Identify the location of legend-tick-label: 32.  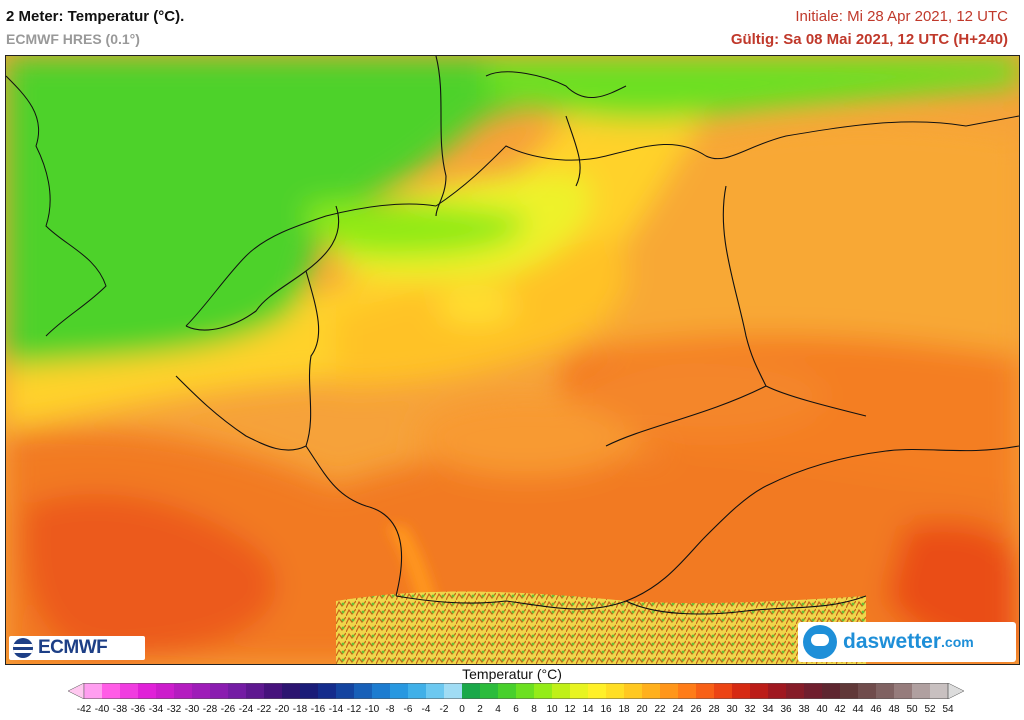
(750, 709).